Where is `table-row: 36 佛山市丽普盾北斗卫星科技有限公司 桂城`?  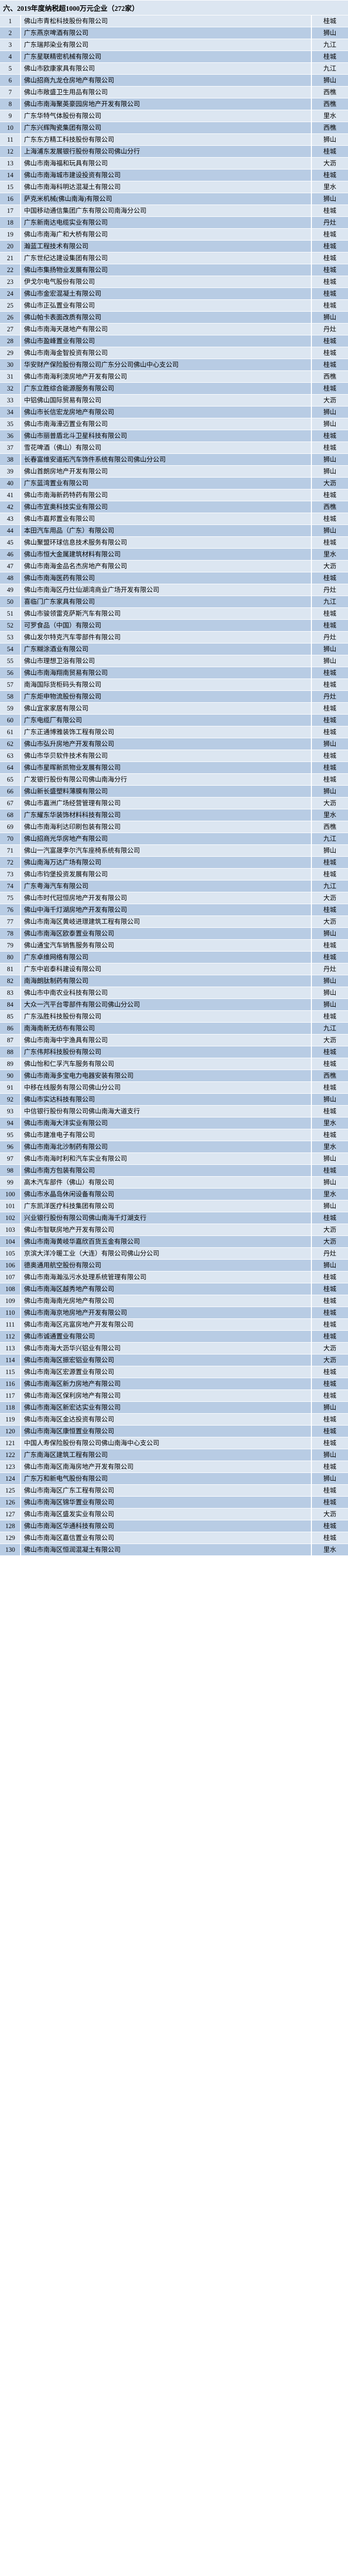
table-row: 36 佛山市丽普盾北斗卫星科技有限公司 桂城 is located at coordinates (174, 436).